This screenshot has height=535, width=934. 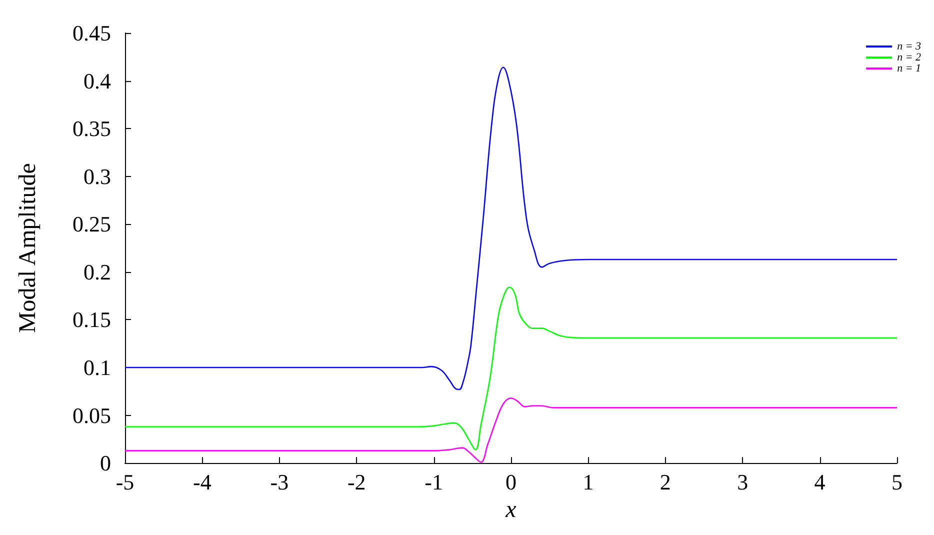 I want to click on x-tick-label: -5, so click(x=125, y=482).